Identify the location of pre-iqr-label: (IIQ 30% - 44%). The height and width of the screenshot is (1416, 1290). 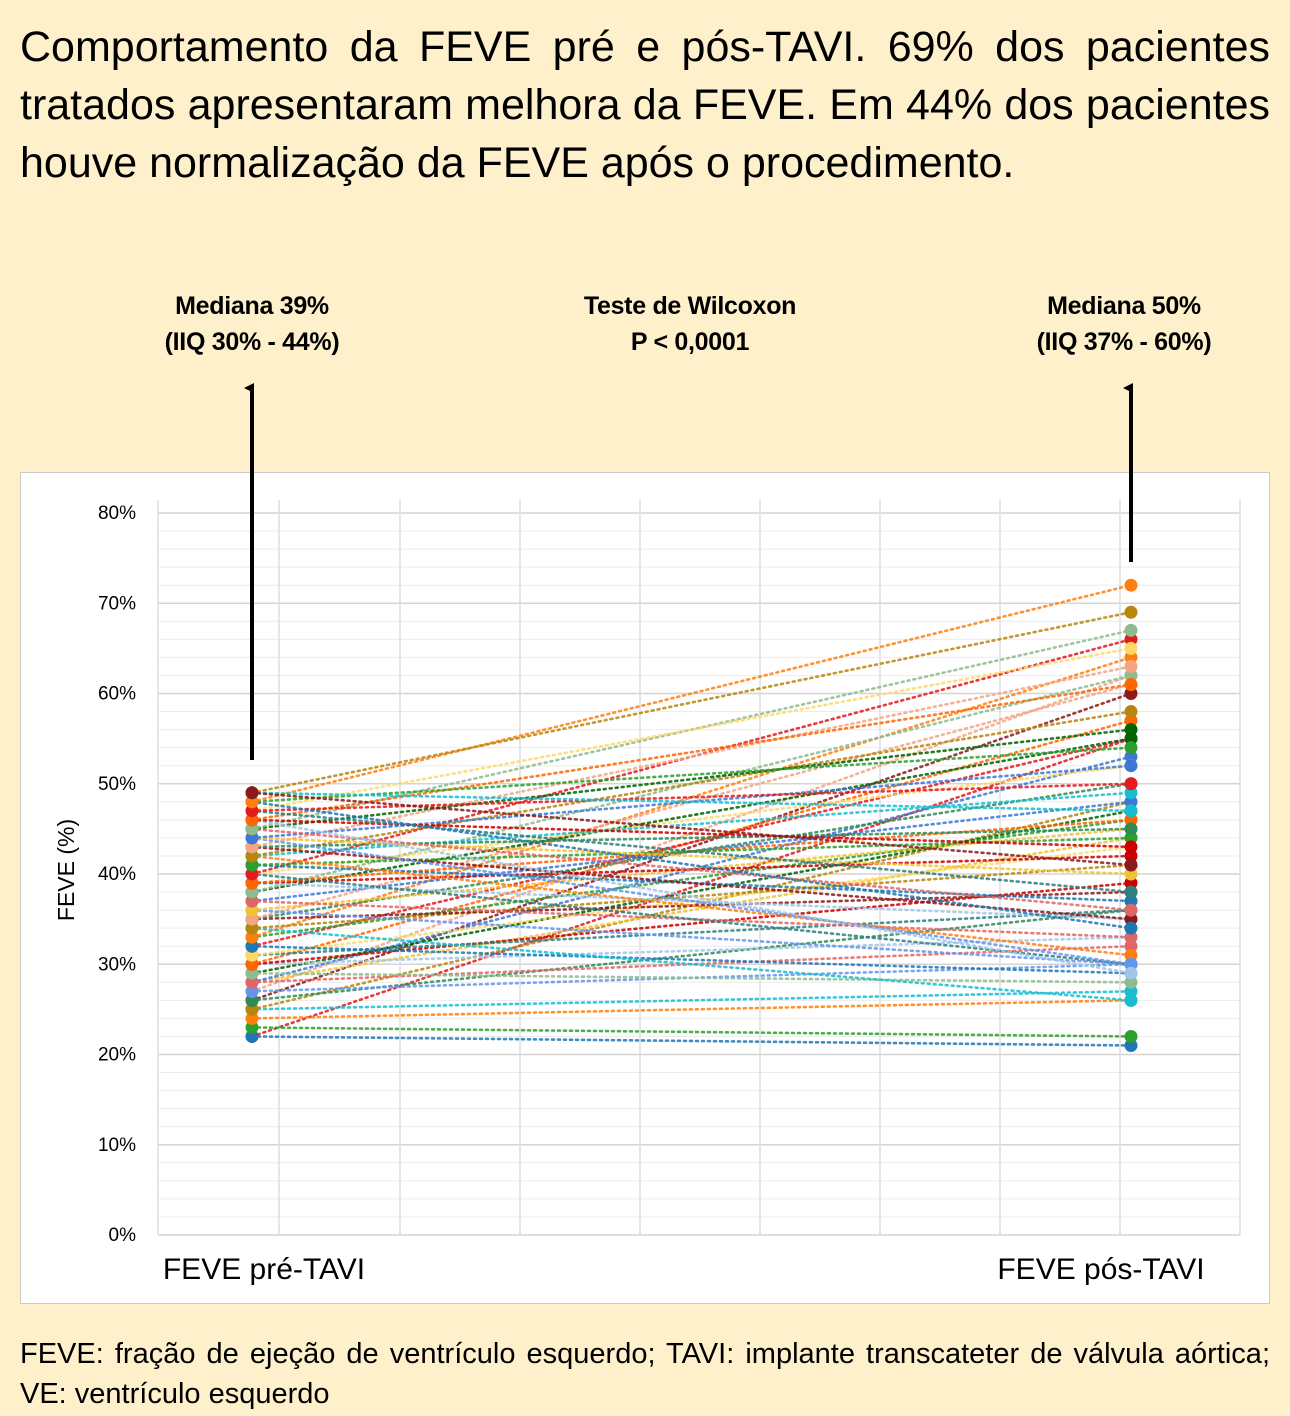
(252, 342).